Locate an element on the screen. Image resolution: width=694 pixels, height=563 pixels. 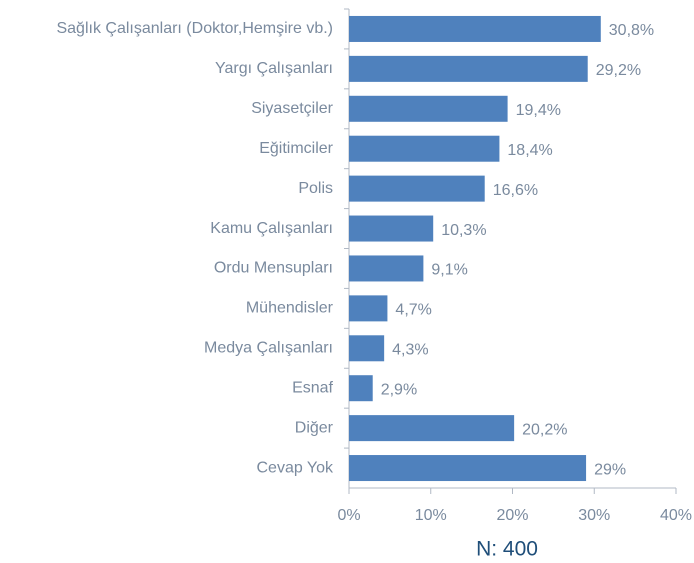
annotation: N: 400 is located at coordinates (507, 549).